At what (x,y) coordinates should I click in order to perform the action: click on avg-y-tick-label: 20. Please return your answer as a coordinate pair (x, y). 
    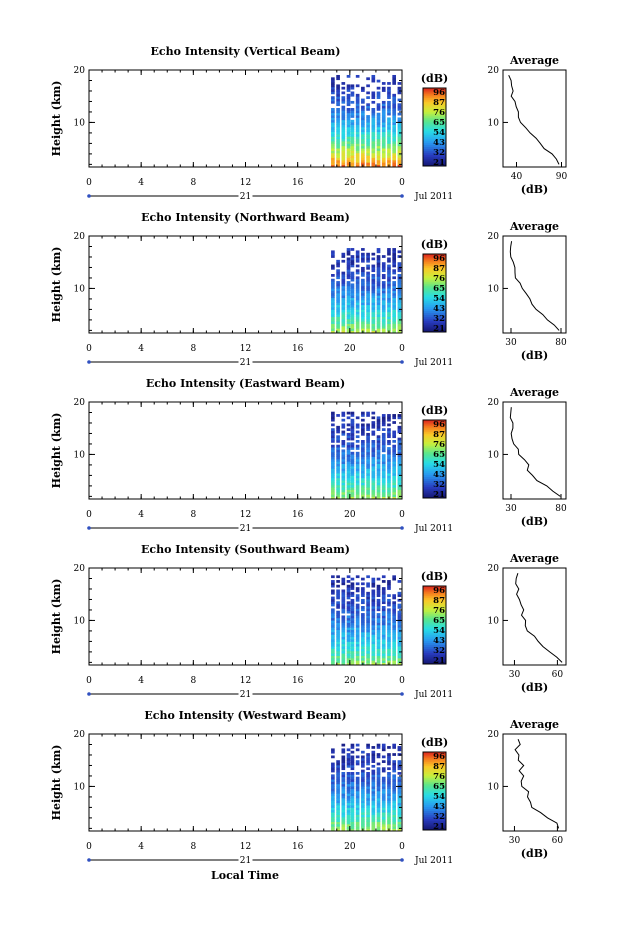
    Looking at the image, I should click on (494, 735).